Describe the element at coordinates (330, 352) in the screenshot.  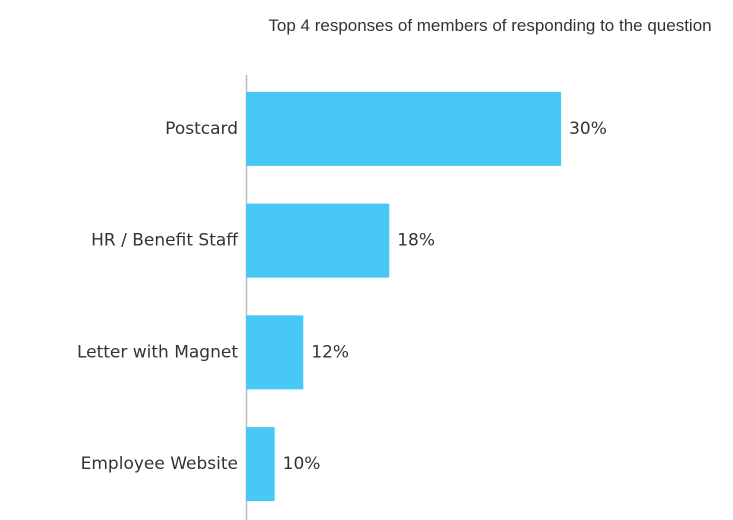
I see `value-label: 12%` at that location.